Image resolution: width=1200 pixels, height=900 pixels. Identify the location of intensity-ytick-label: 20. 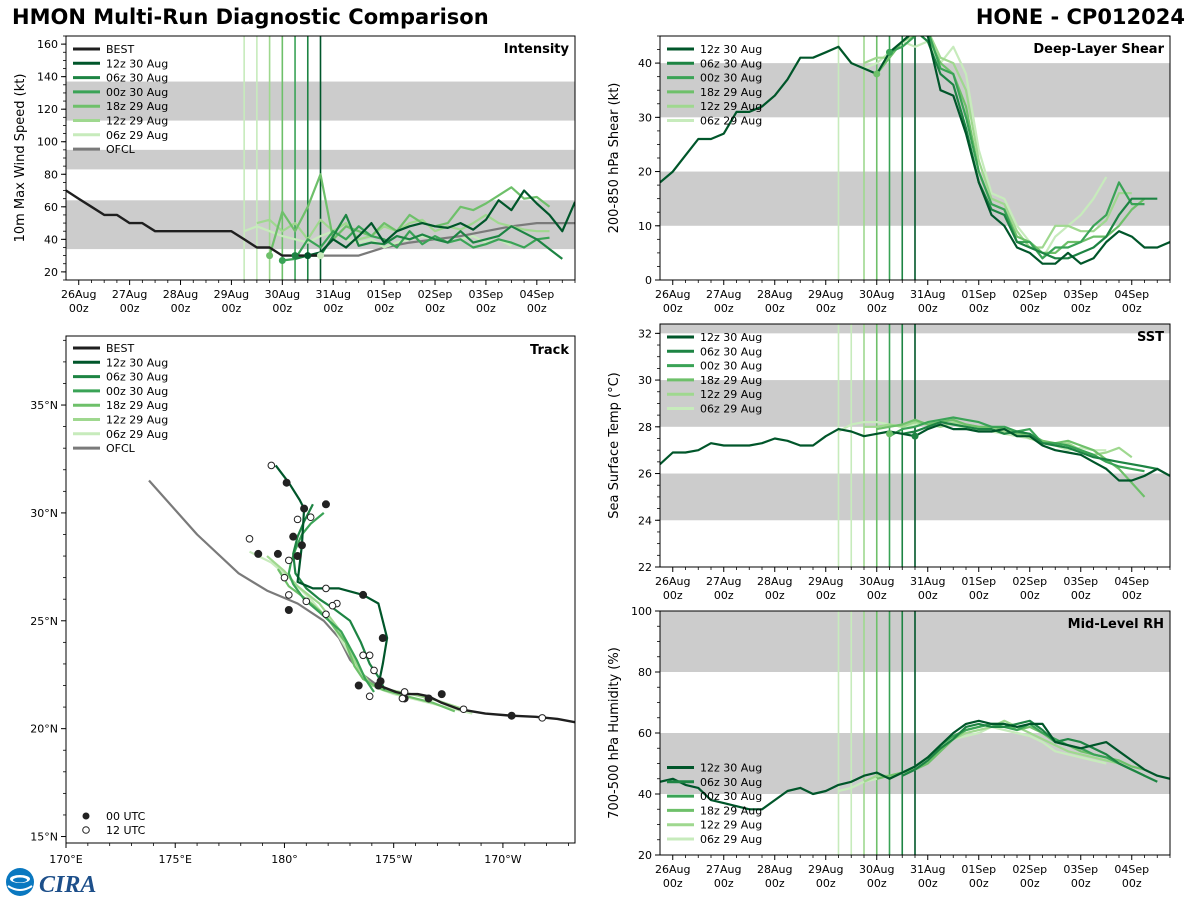
(51, 272).